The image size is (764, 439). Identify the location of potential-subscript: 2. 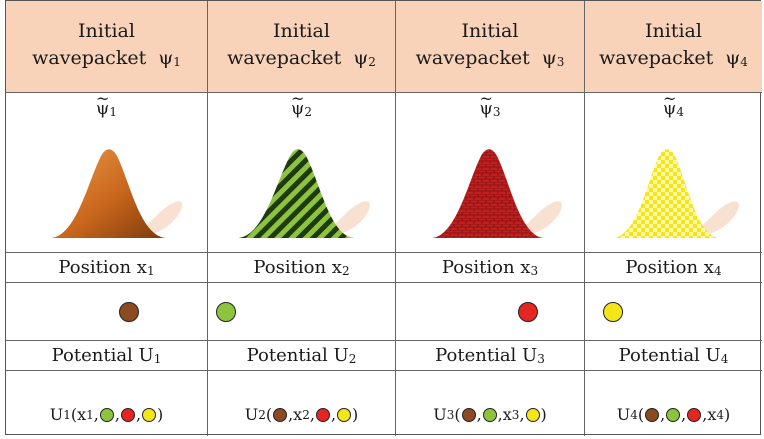
(352, 359).